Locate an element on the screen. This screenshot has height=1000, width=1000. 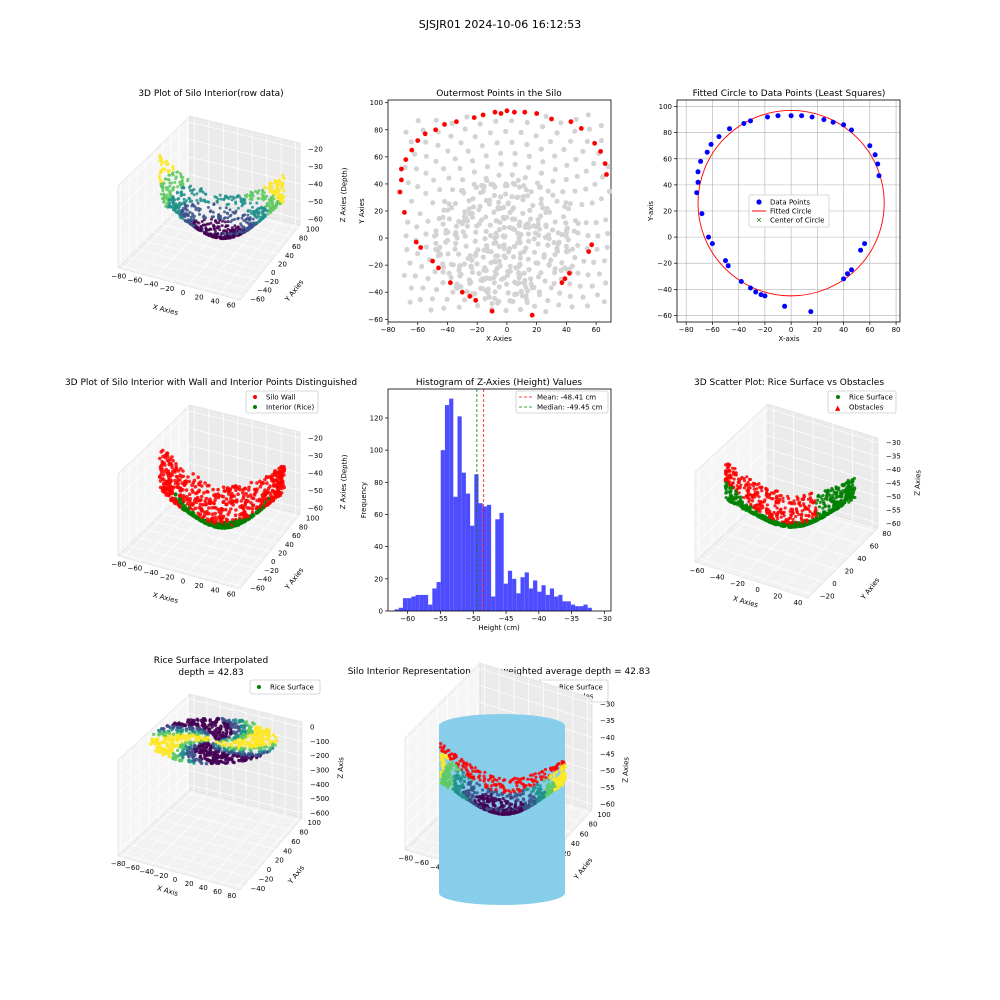
p7-zlabel: Z Axis is located at coordinates (341, 768).